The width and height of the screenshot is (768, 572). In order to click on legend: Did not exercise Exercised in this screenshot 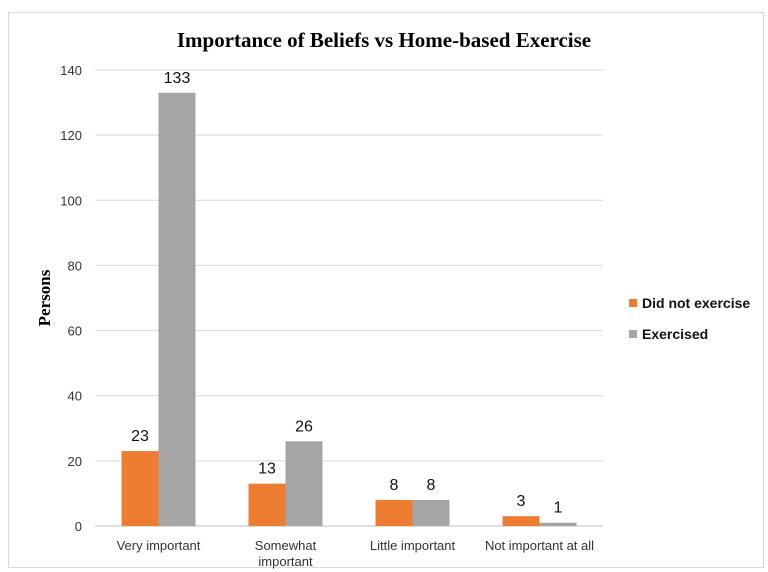, I will do `click(689, 323)`.